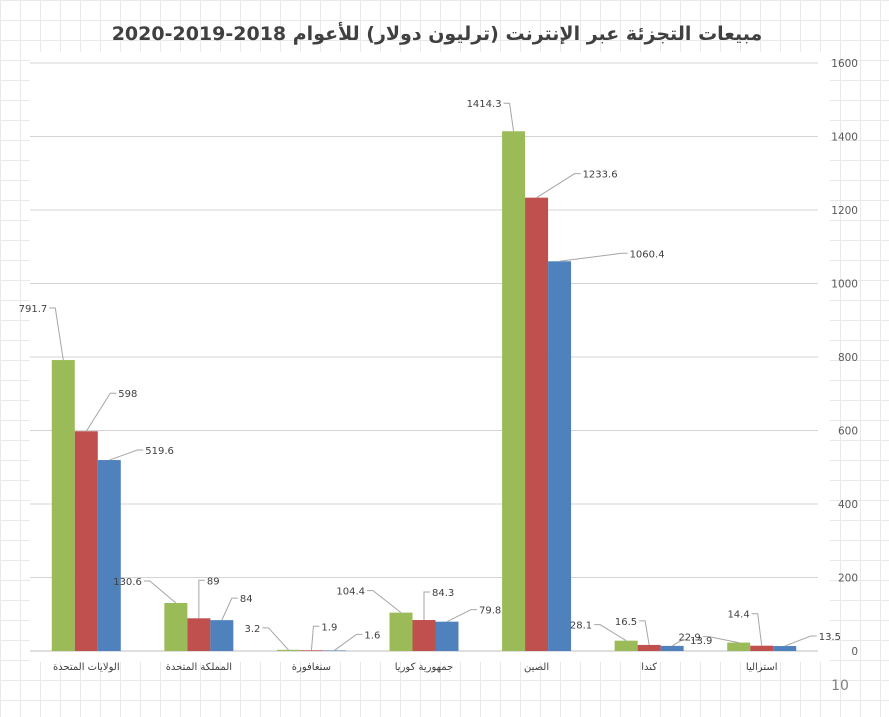 This screenshot has height=717, width=889. What do you see at coordinates (536, 667) in the screenshot?
I see `x-tick-label: الصين` at bounding box center [536, 667].